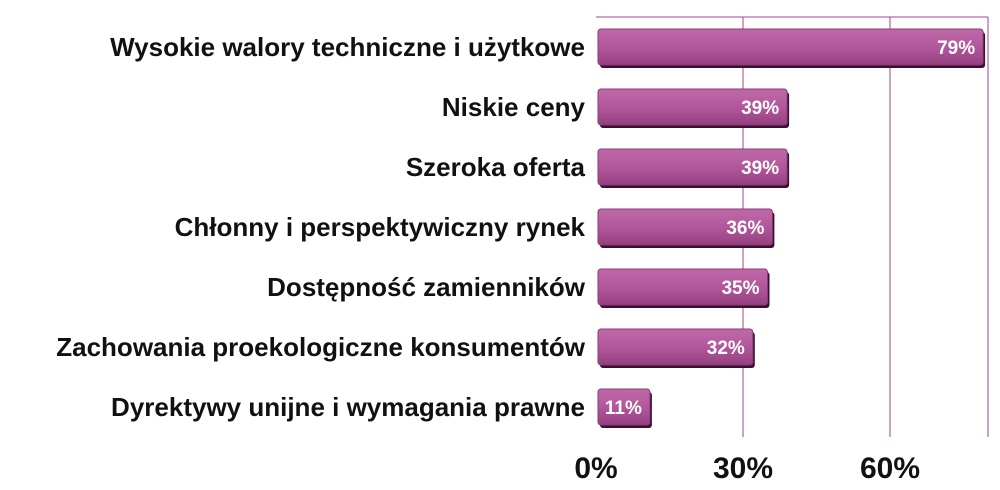 This screenshot has height=490, width=1000. What do you see at coordinates (321, 347) in the screenshot?
I see `category-label: Zachowania proekologiczne konsumentów` at bounding box center [321, 347].